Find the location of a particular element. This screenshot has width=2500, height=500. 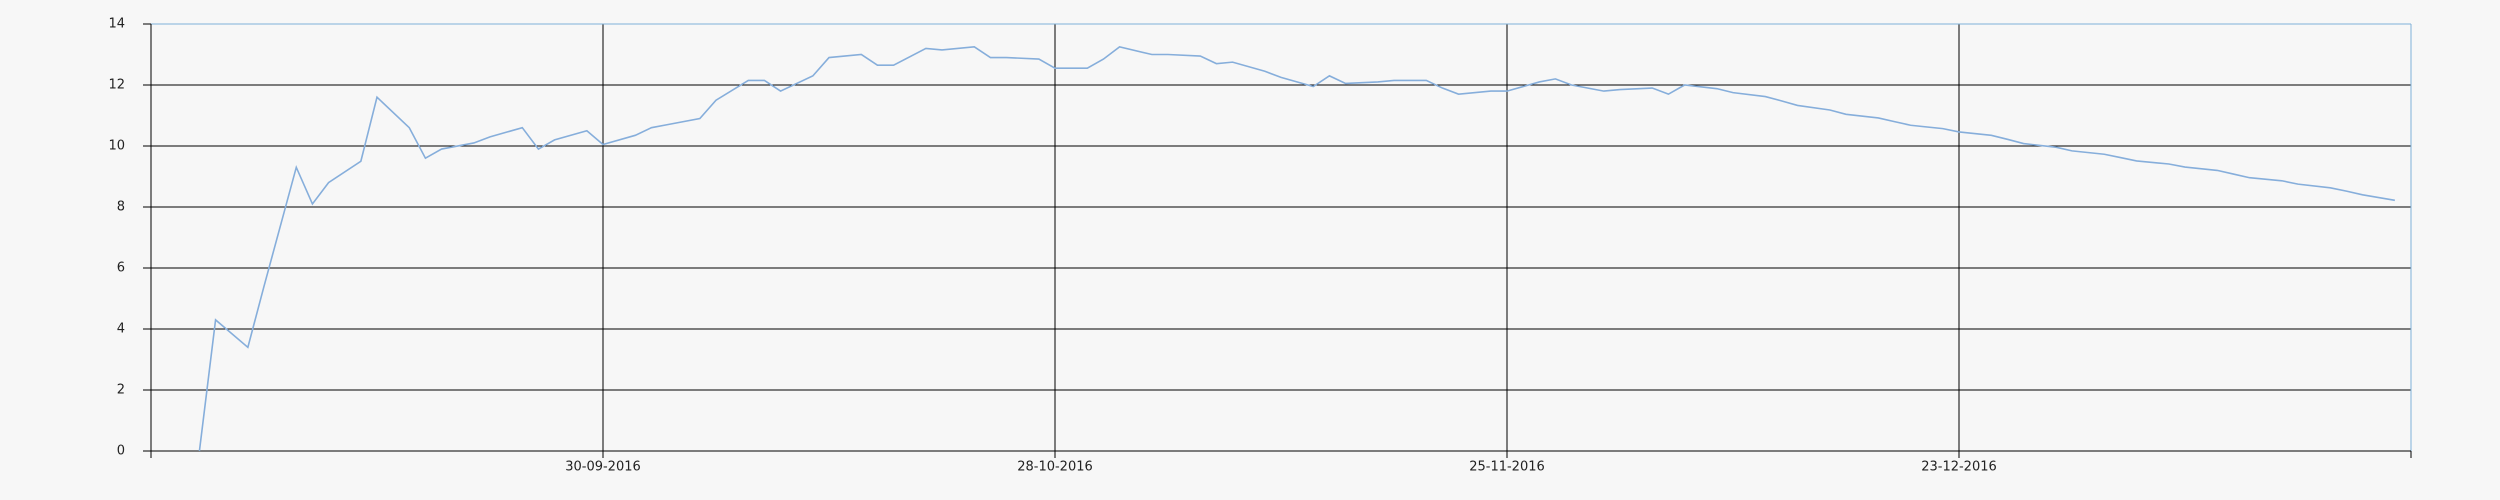

y-tick-label: 14 is located at coordinates (116, 24).